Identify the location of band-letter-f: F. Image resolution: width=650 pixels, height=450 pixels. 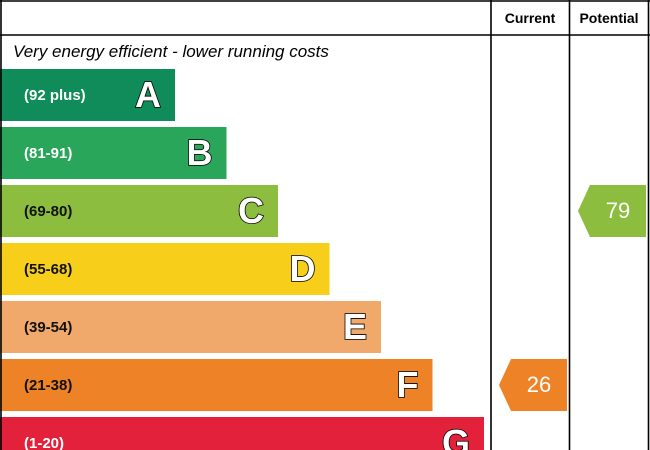
(408, 384).